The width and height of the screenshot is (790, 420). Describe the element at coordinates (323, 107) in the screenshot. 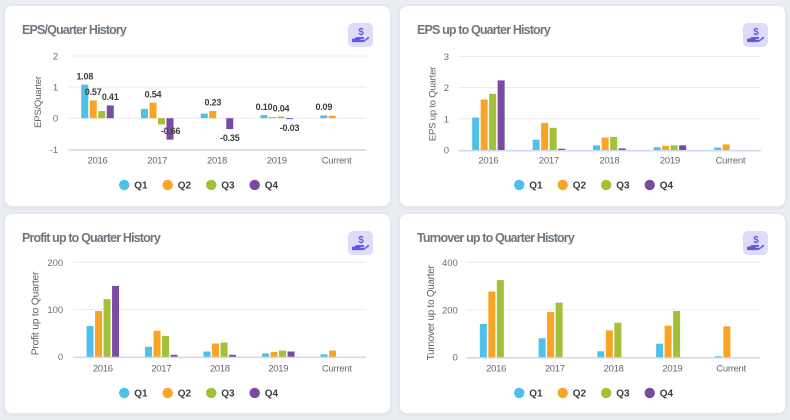

I see `svg-text: 0.09` at that location.